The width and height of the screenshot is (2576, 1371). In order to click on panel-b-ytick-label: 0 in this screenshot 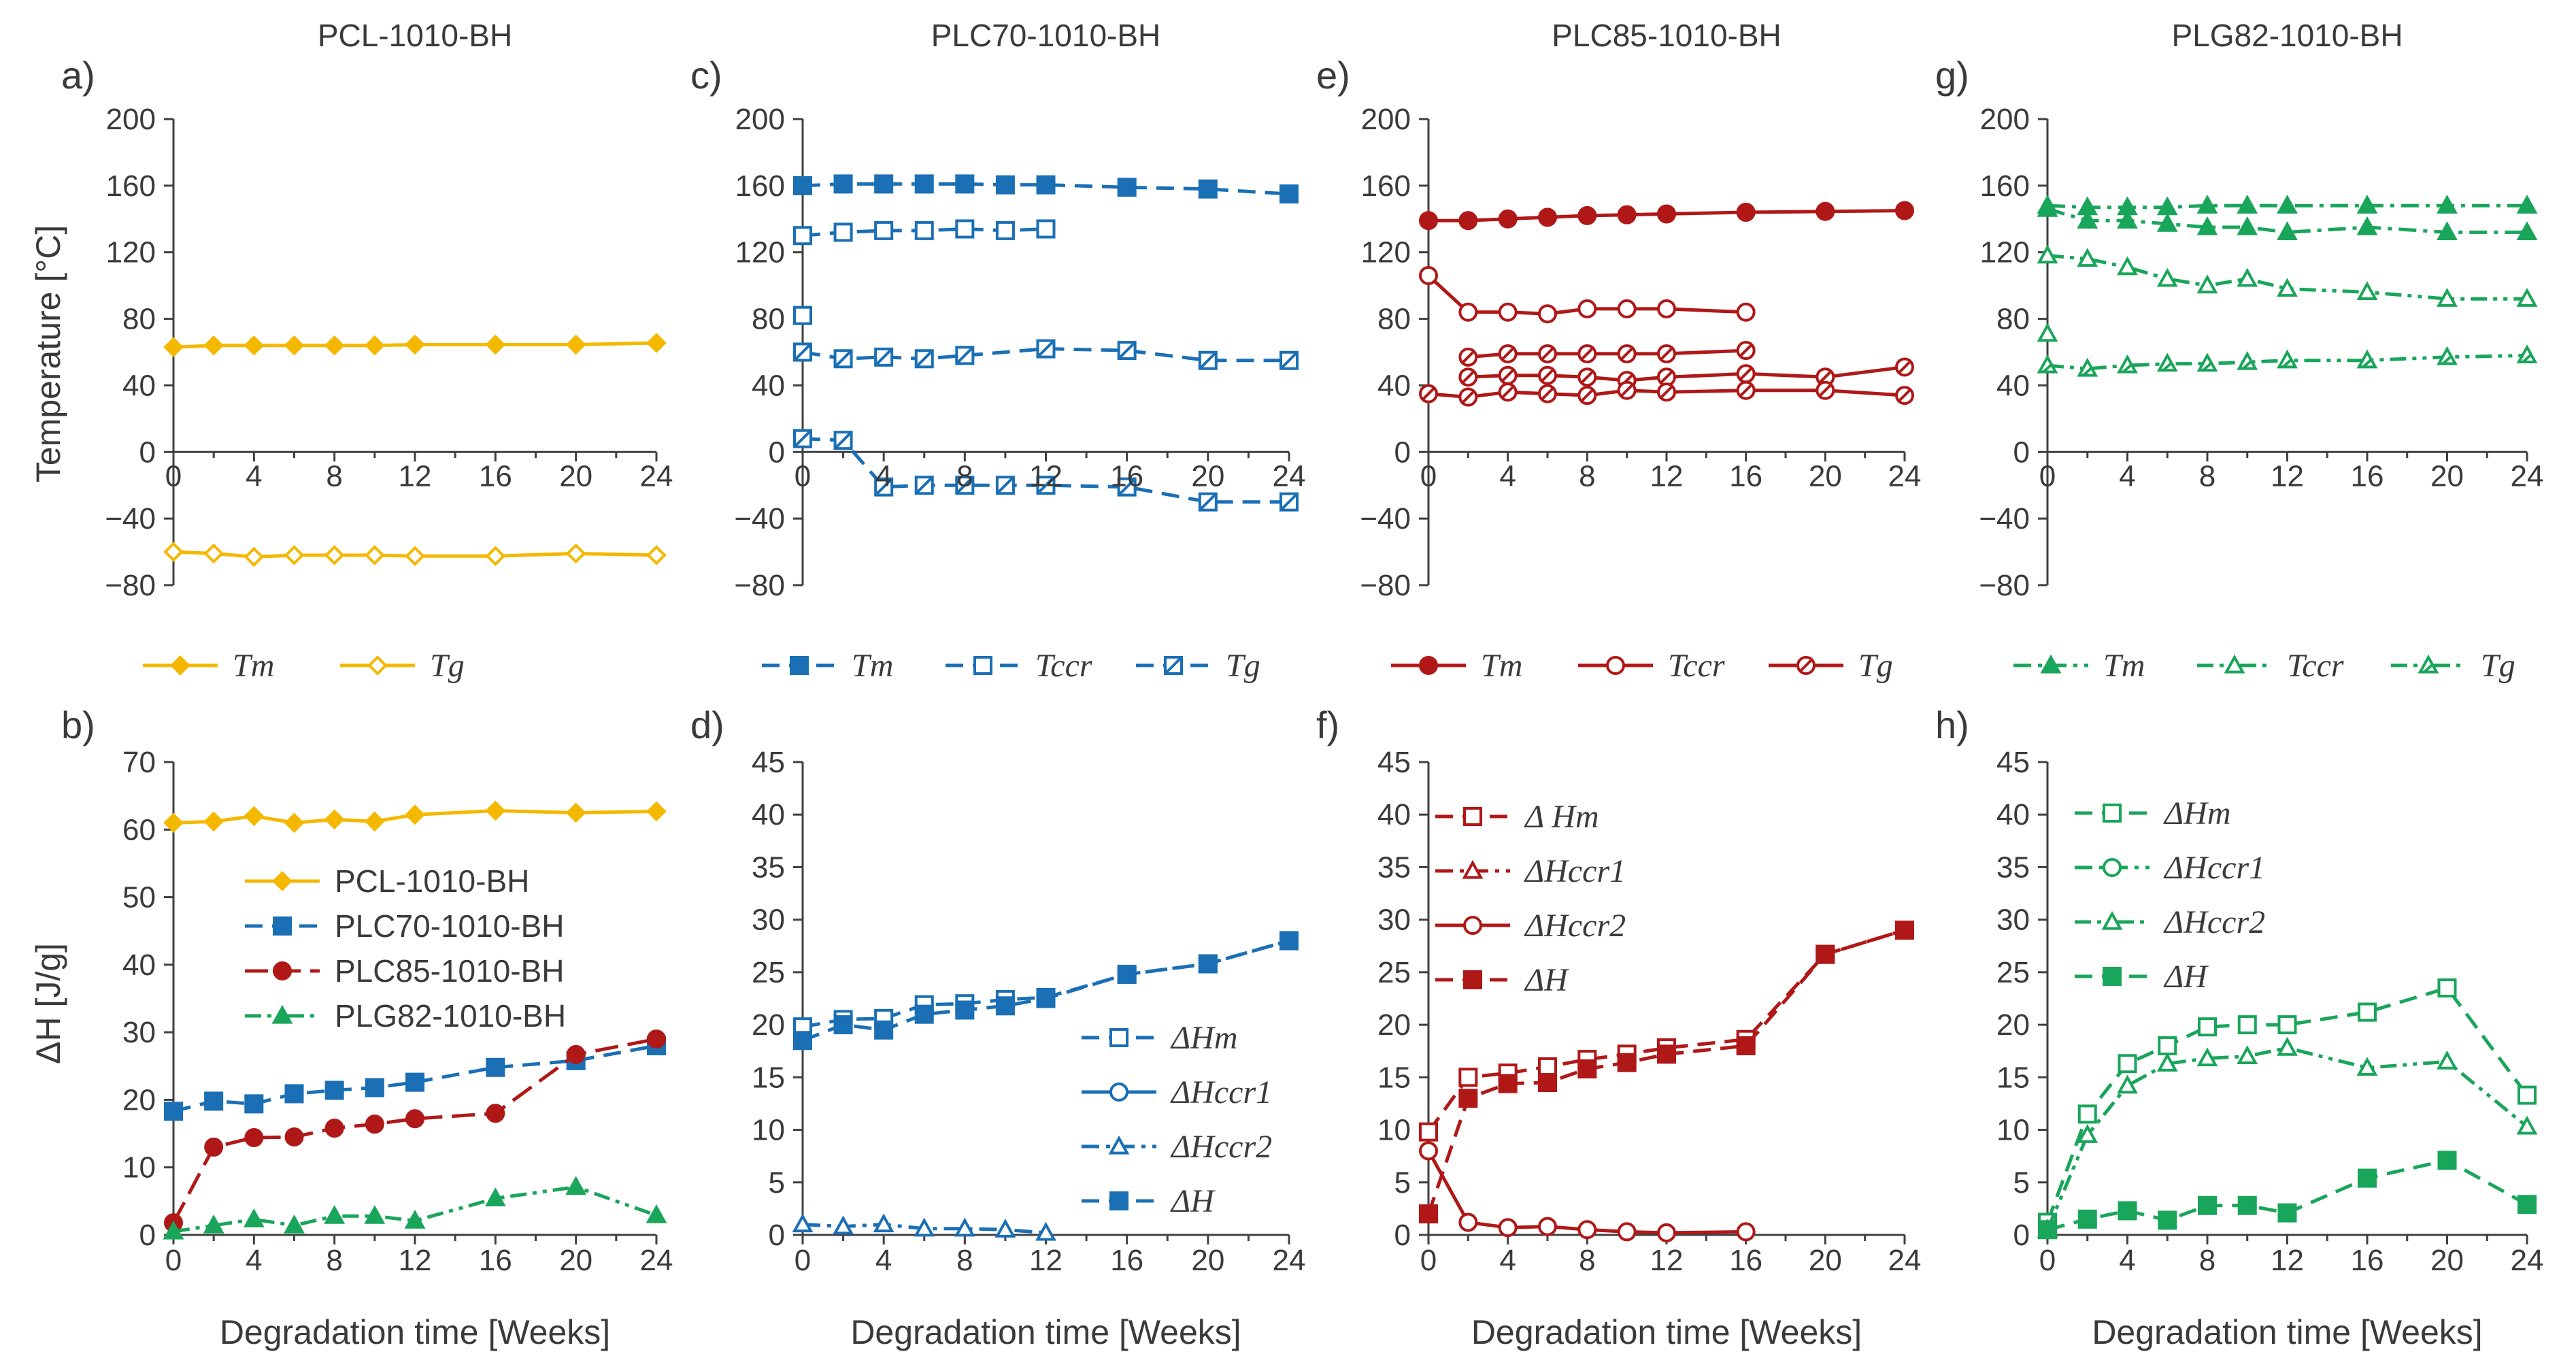, I will do `click(147, 1235)`.